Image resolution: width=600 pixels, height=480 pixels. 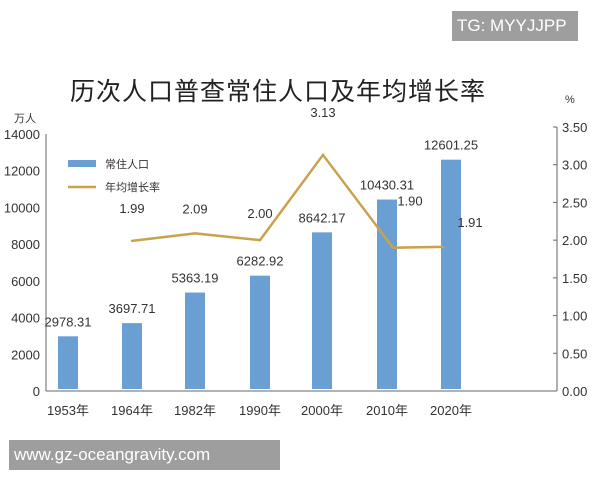 I want to click on x-tick-label: 1953年, so click(x=68, y=410).